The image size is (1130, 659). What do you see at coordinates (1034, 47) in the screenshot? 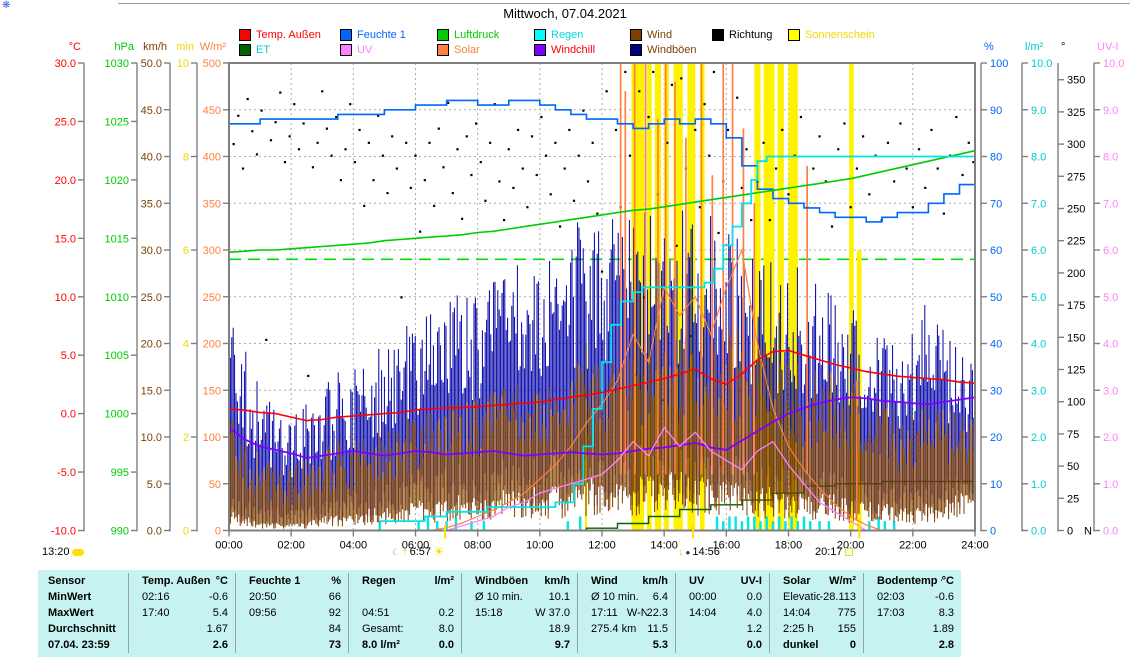
I see `svg-text: l/m²` at bounding box center [1034, 47].